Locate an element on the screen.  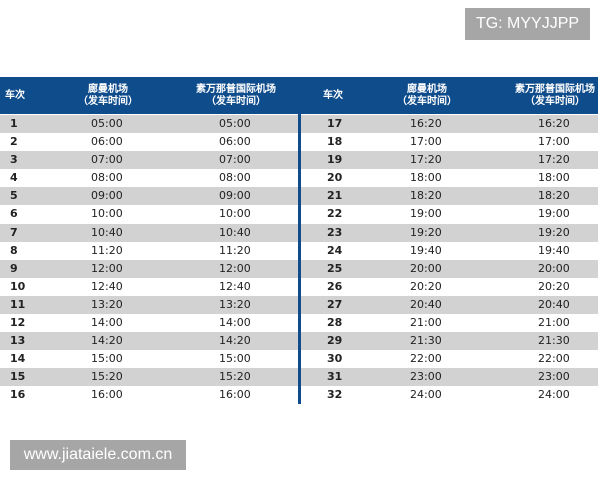
dmk-departure-time: 05:00 is located at coordinates (107, 123).